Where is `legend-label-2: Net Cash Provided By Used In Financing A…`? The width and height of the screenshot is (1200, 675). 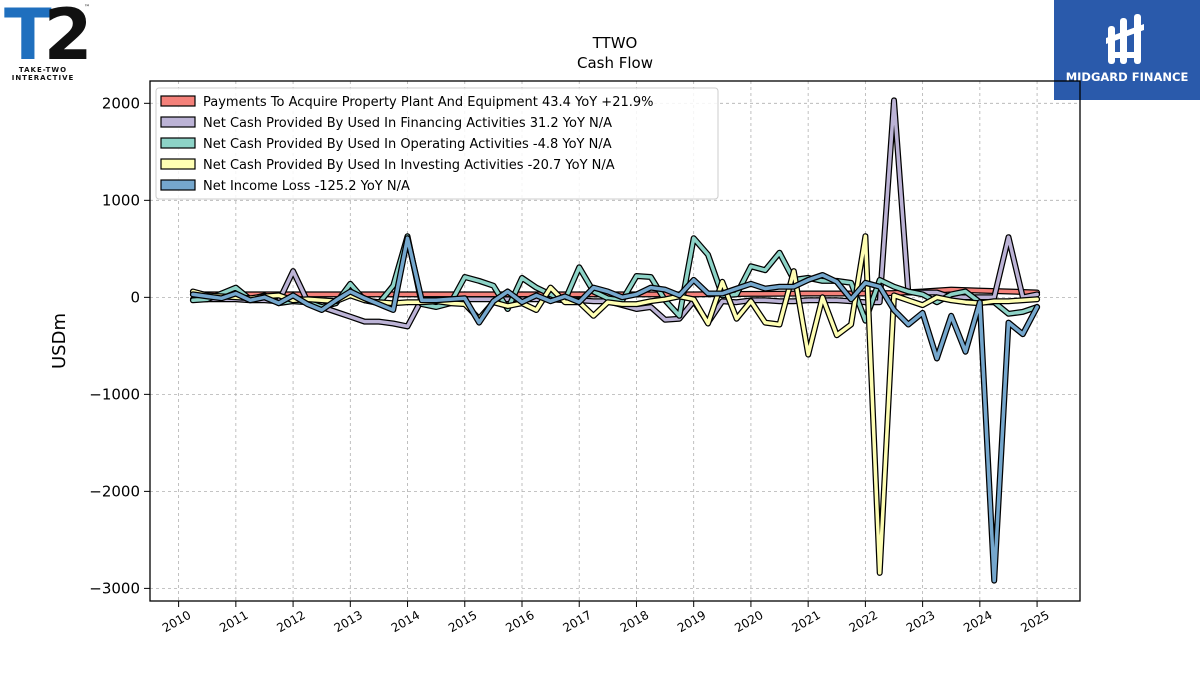 legend-label-2: Net Cash Provided By Used In Financing A… is located at coordinates (407, 123).